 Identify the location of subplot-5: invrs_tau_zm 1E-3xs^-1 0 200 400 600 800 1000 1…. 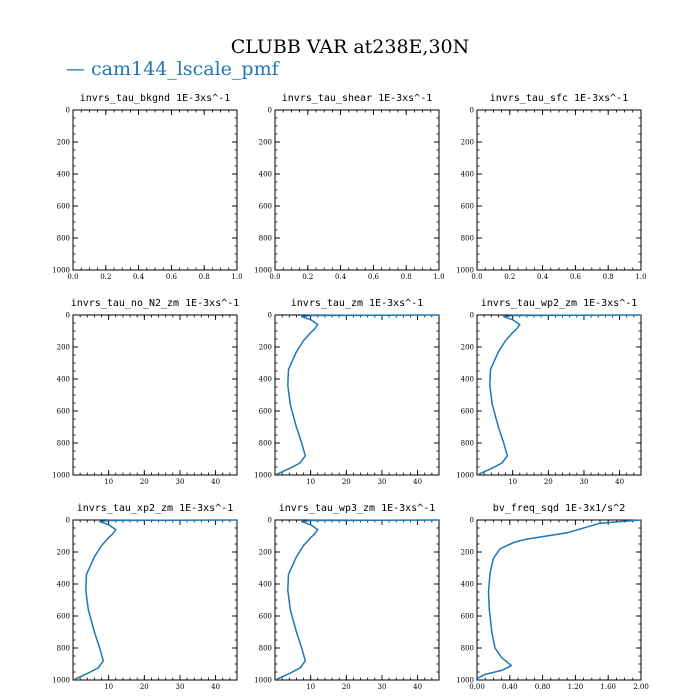
(347, 392).